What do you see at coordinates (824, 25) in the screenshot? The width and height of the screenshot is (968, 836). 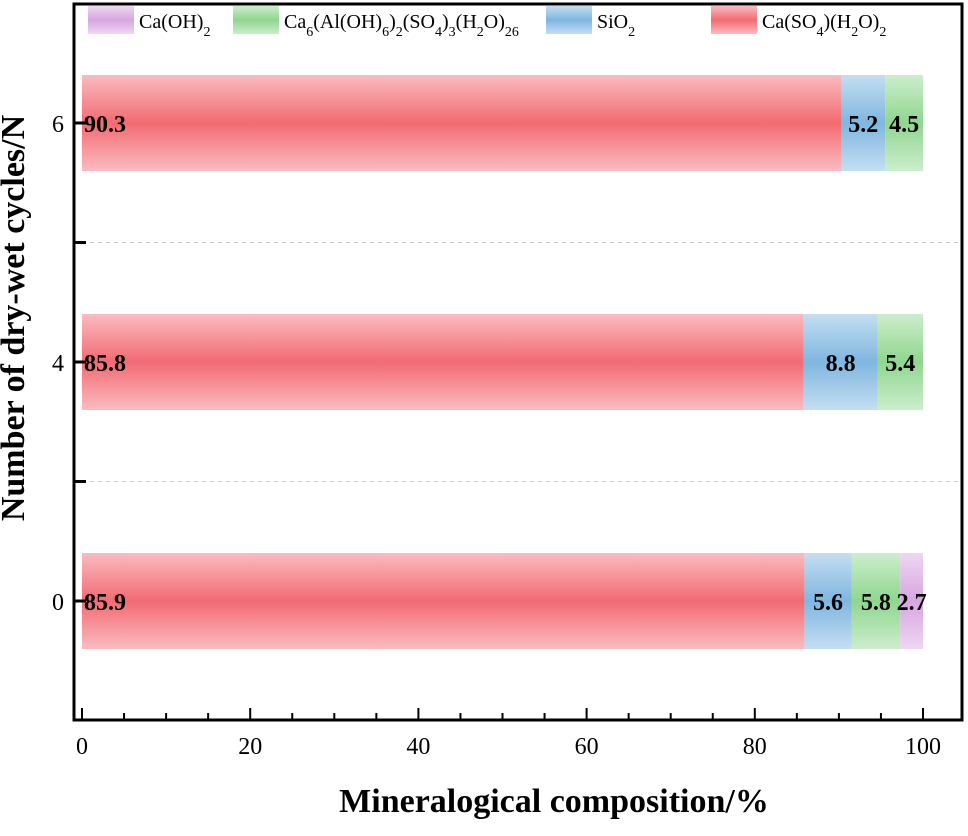 I see `legend-label-ca-so4-h2o-2: Ca(SO4)(H2O)2` at bounding box center [824, 25].